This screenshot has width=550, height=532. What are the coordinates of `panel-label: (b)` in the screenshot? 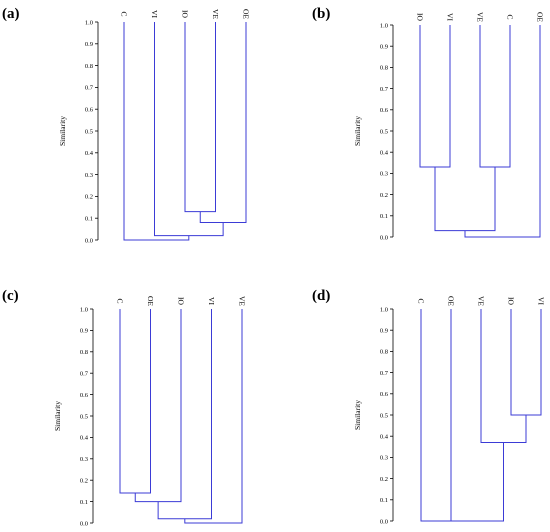 It's located at (321, 14).